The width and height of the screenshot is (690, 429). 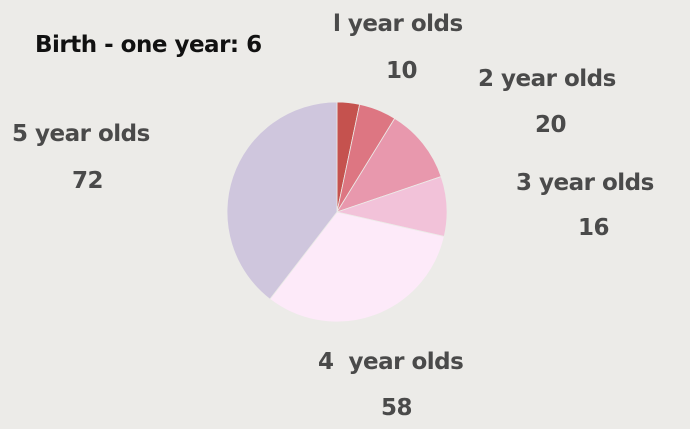 What do you see at coordinates (547, 79) in the screenshot?
I see `label-2-year-olds: 2 year olds` at bounding box center [547, 79].